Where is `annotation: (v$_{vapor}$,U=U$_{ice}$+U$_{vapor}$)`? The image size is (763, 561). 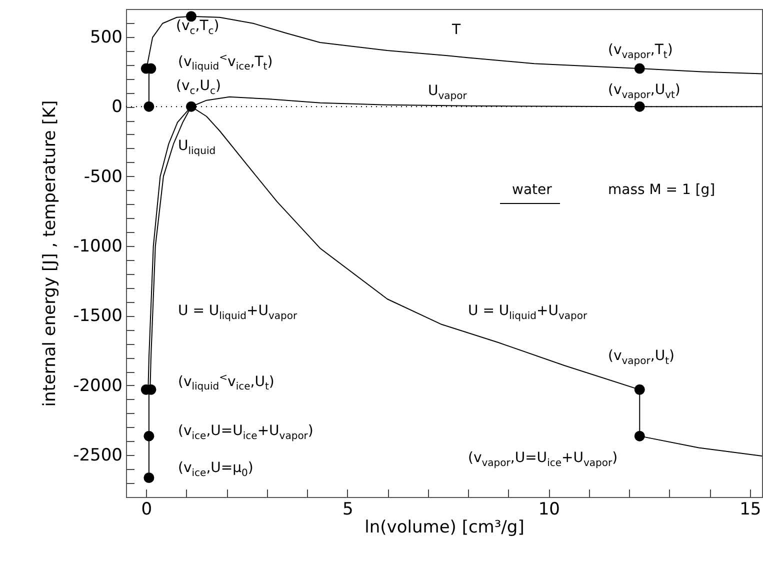 annotation: (v$_{vapor}$,U=U$_{ice}$+U$_{vapor}$) is located at coordinates (543, 459).